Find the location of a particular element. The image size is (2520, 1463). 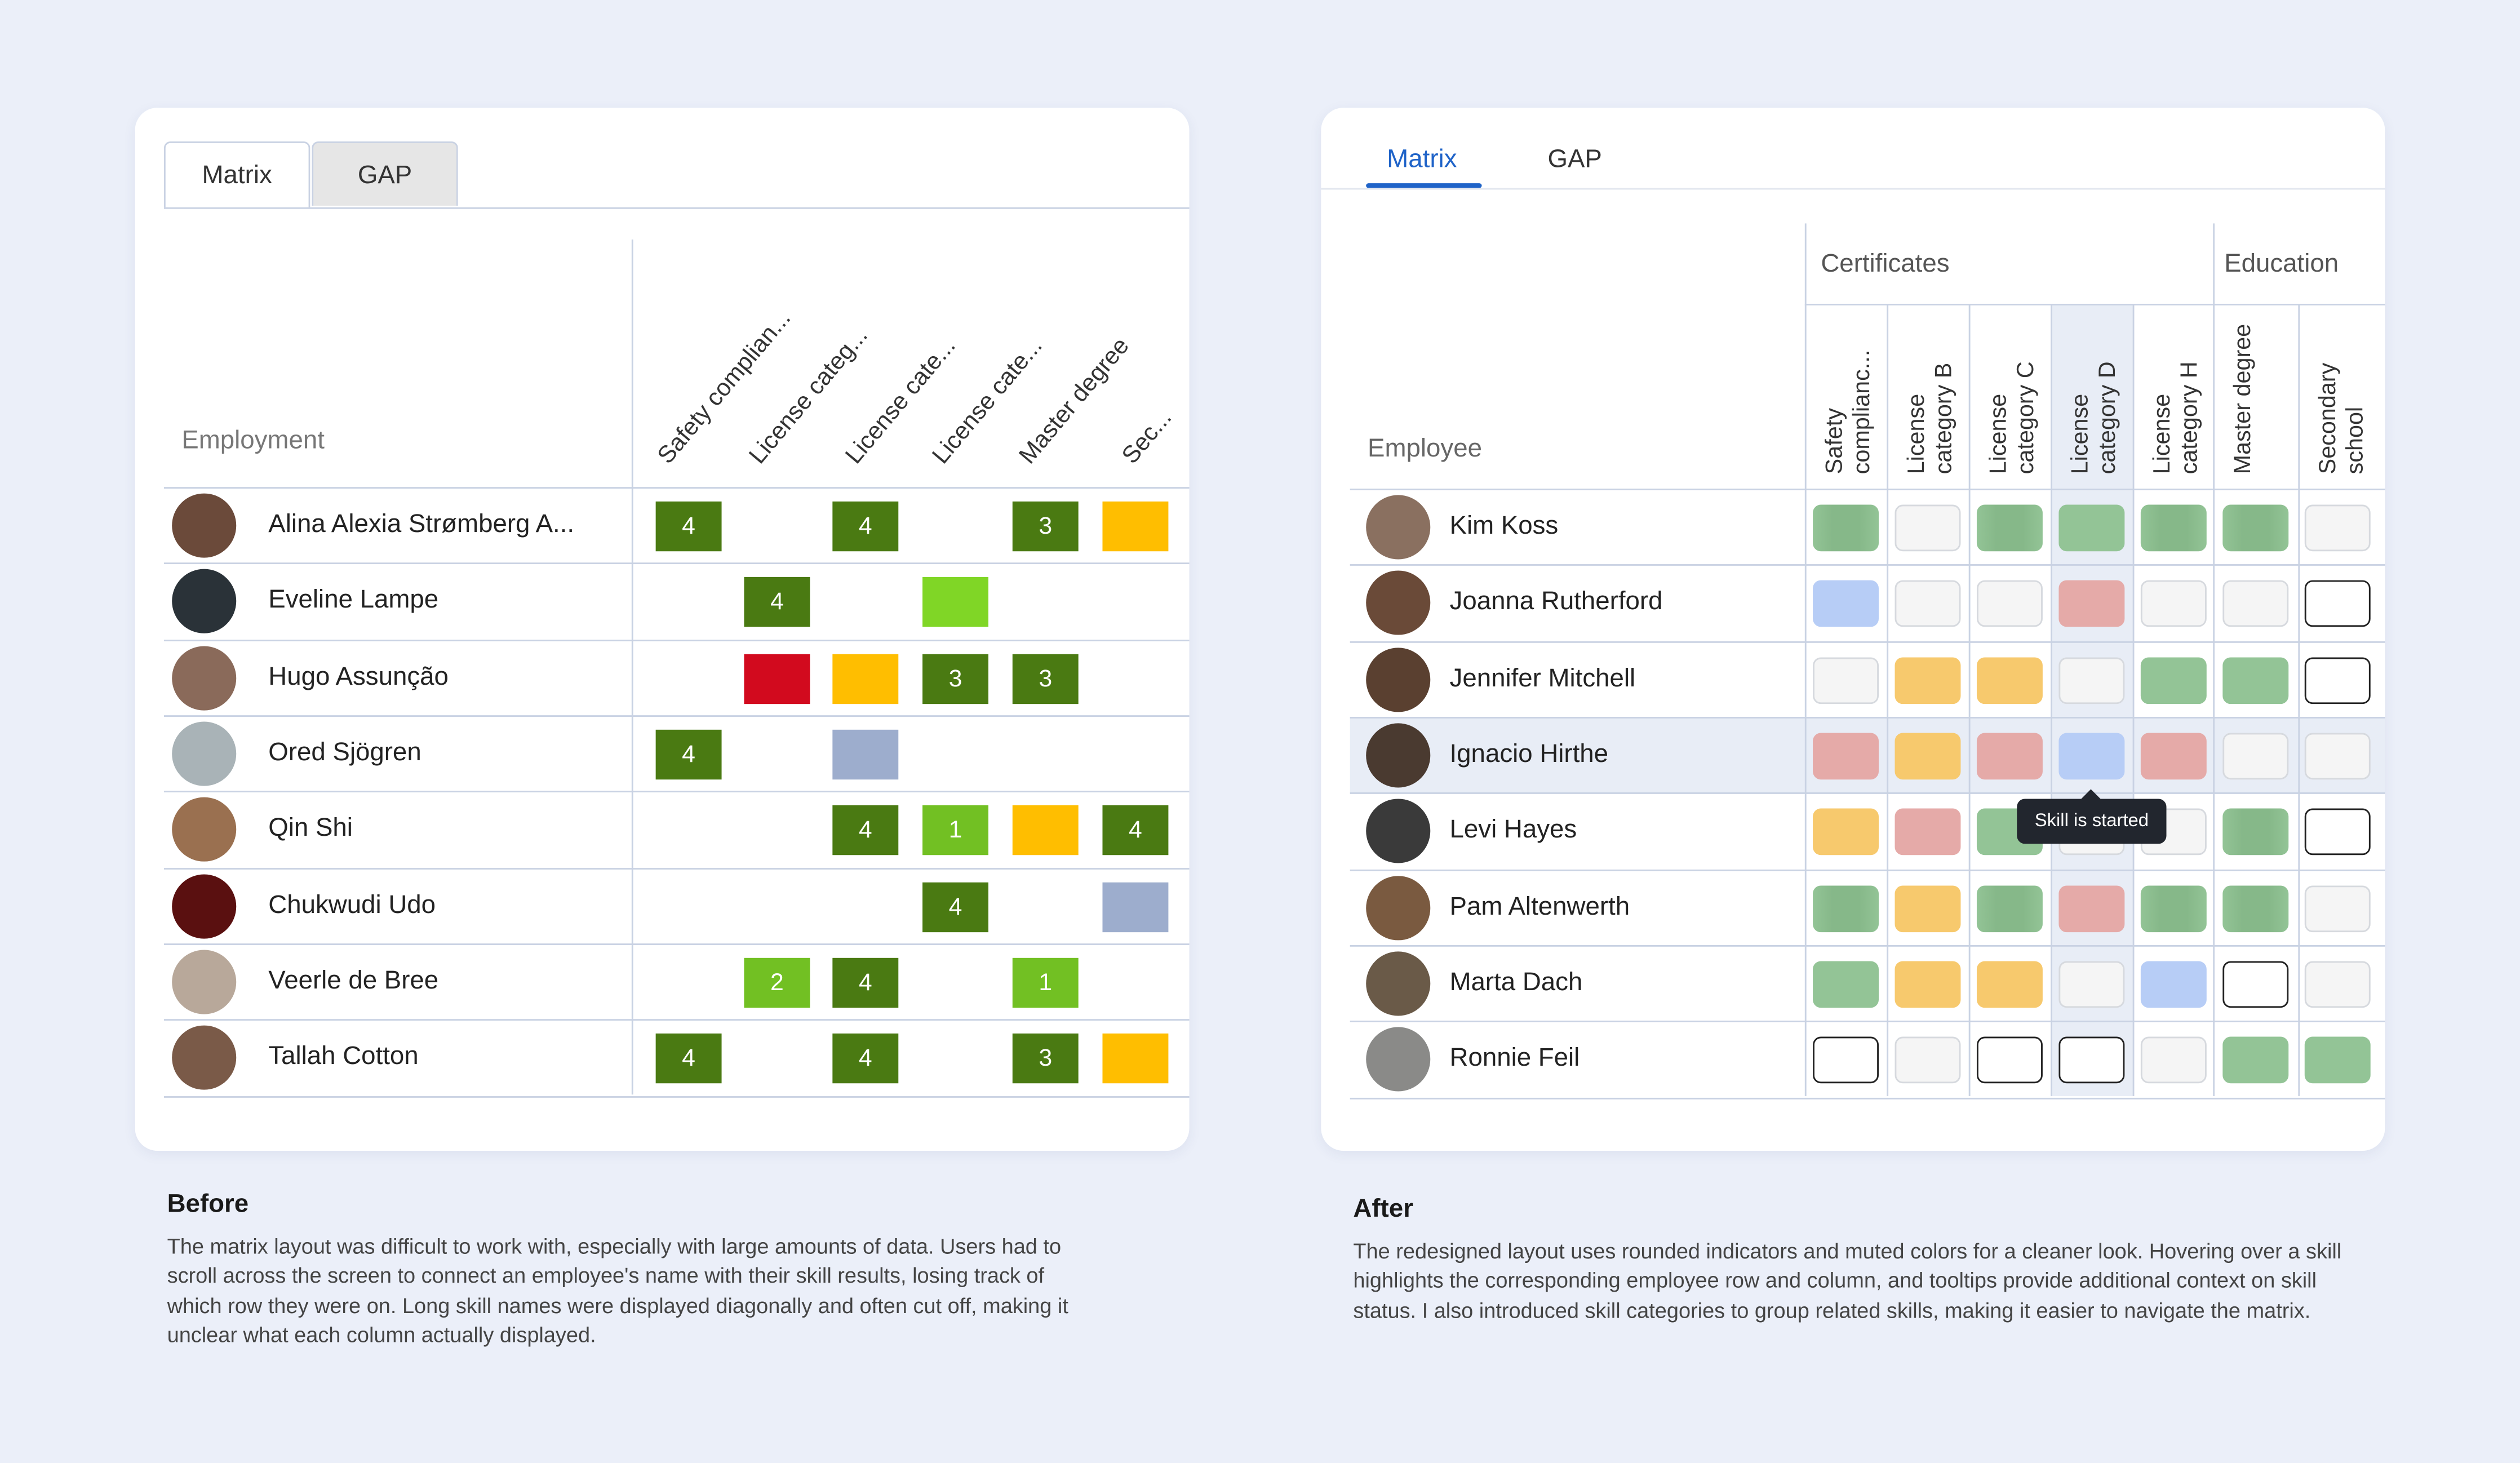

before-tab-gap: GAP is located at coordinates (385, 173).